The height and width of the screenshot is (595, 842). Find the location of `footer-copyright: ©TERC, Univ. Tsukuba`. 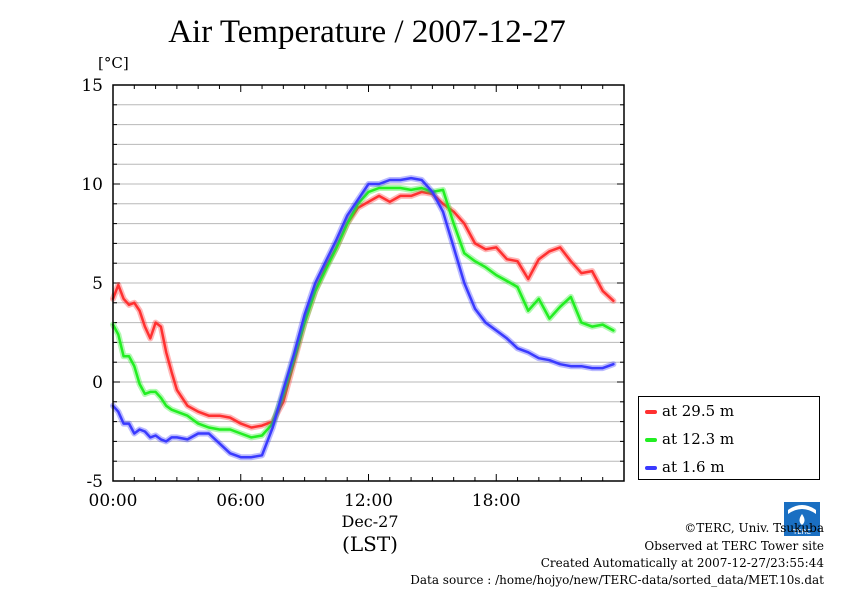

footer-copyright: ©TERC, Univ. Tsukuba is located at coordinates (754, 528).